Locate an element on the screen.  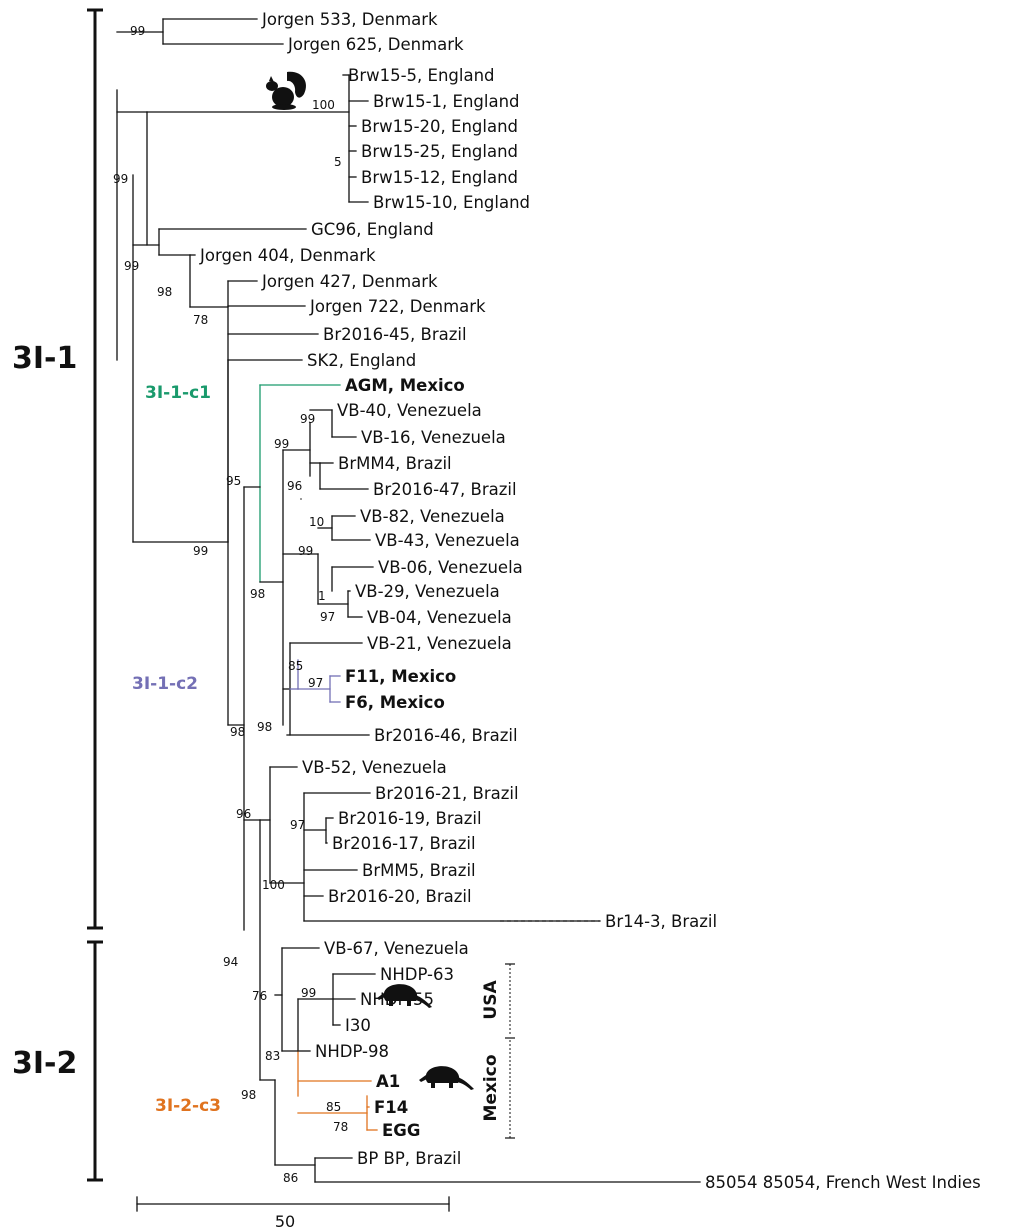
bootstrap-value: 5 is located at coordinates (338, 162).